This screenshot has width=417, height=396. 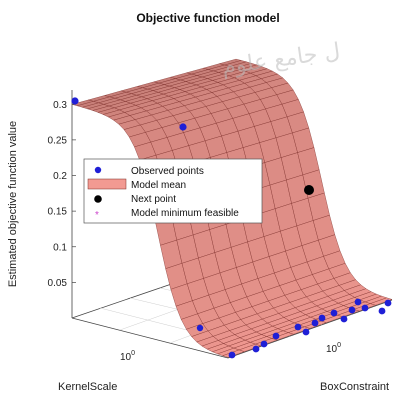 I want to click on watermark: ل جامع علوم, so click(x=280, y=59).